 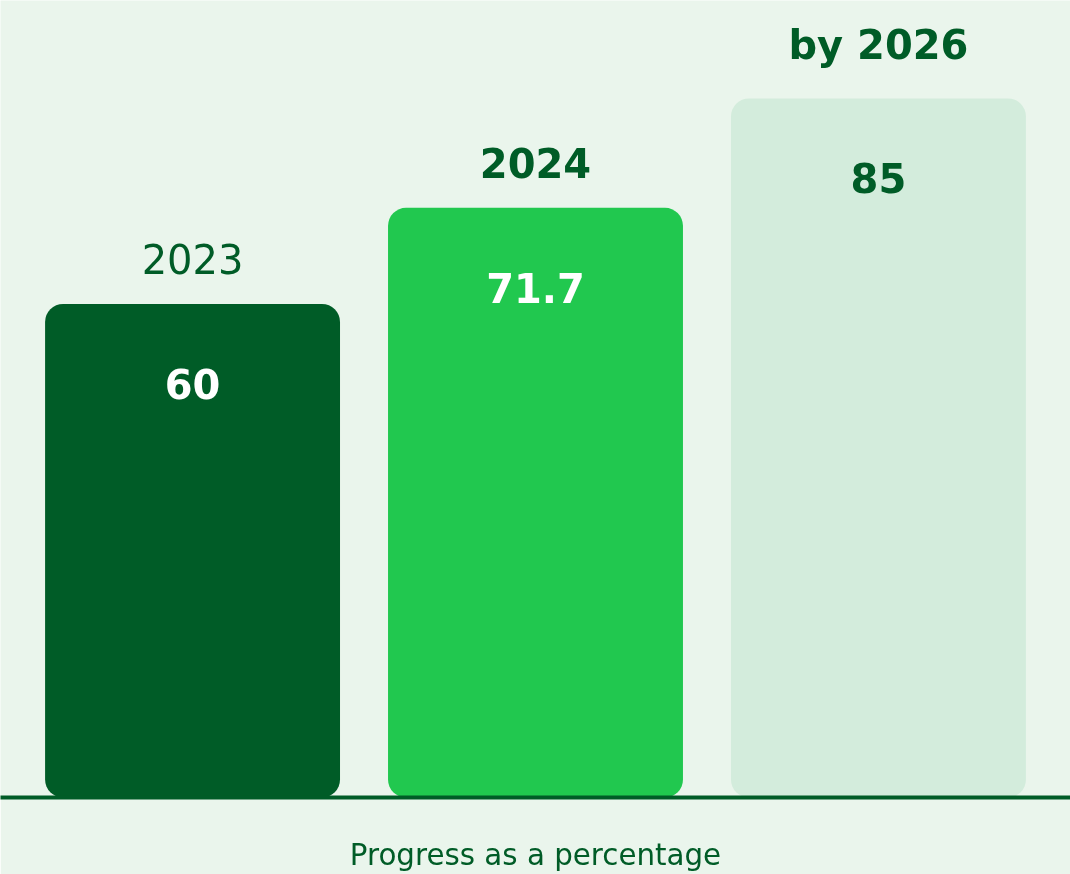 What do you see at coordinates (878, 179) in the screenshot?
I see `data-label: 85` at bounding box center [878, 179].